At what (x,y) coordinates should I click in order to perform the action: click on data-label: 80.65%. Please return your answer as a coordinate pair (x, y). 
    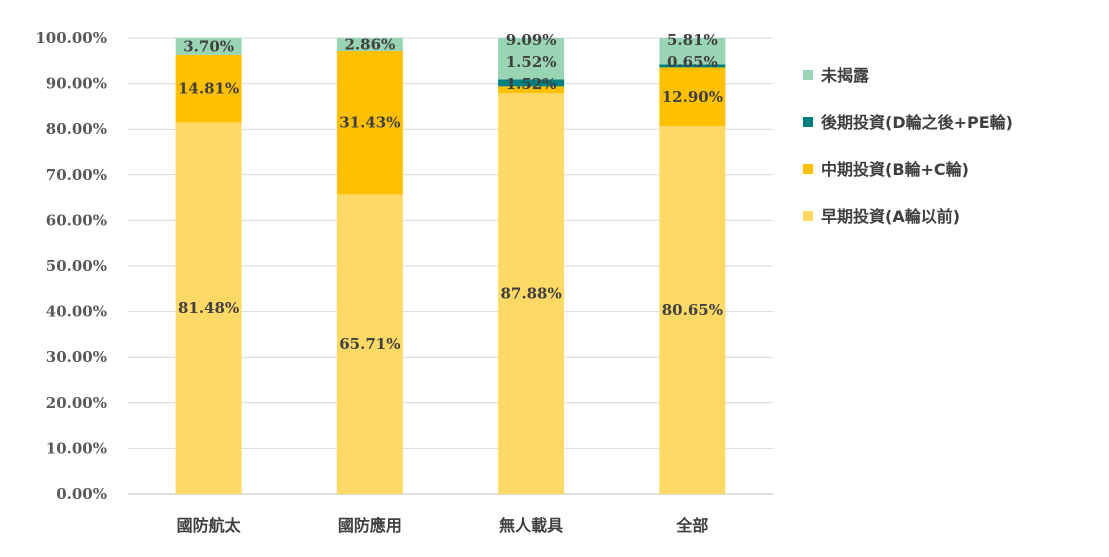
    Looking at the image, I should click on (692, 310).